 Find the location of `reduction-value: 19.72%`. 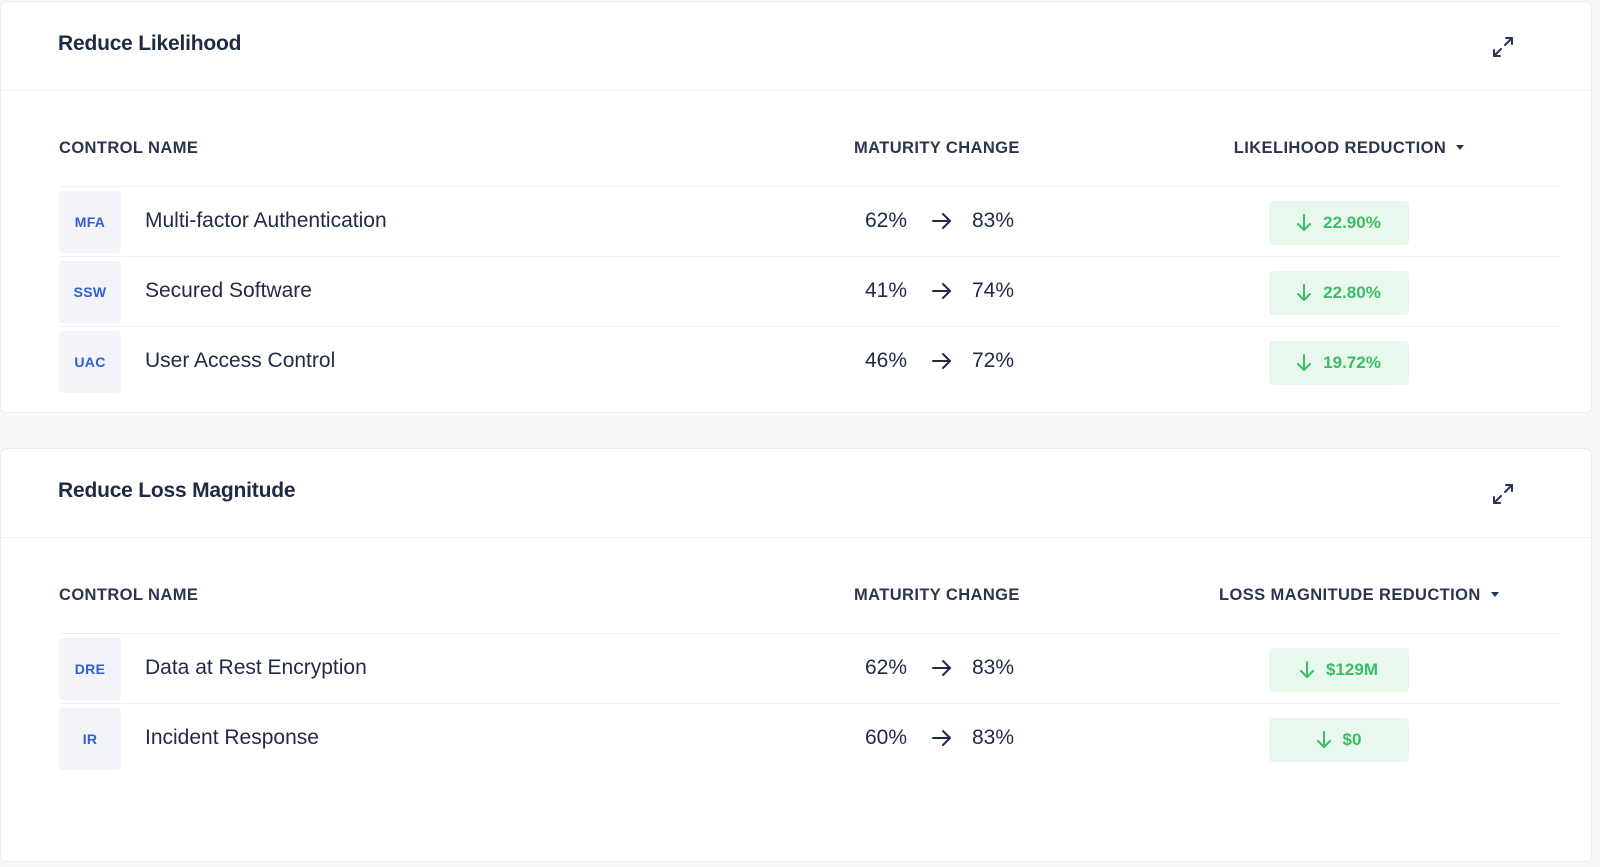

reduction-value: 19.72% is located at coordinates (1352, 362).